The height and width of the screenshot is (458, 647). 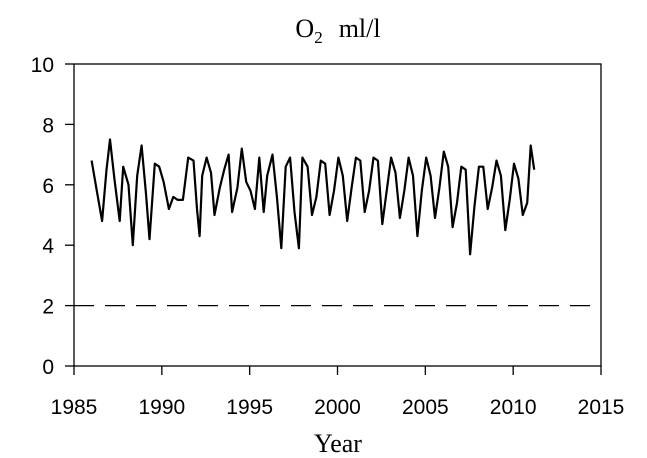 What do you see at coordinates (74, 407) in the screenshot?
I see `x-tick-label: 1985` at bounding box center [74, 407].